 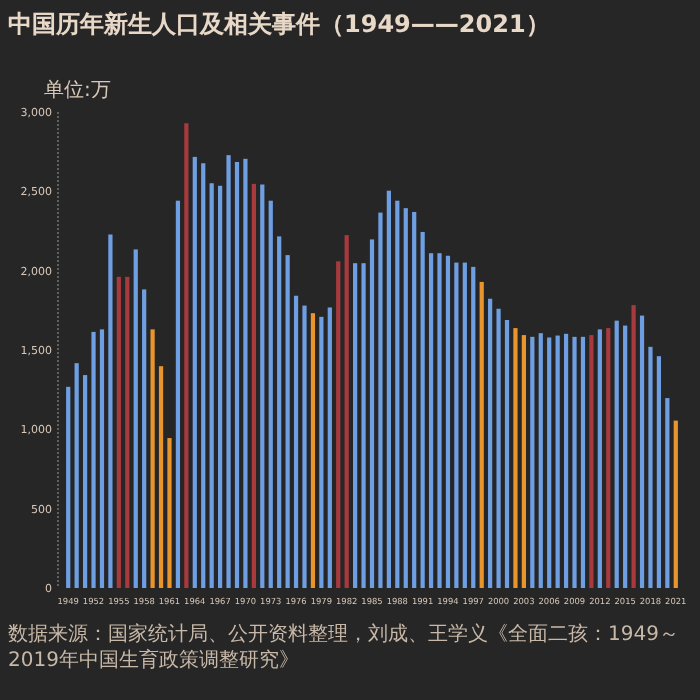 What do you see at coordinates (343, 647) in the screenshot?
I see `source-note: 数据来源：国家统计局、公开资料整理，刘成、王学义《全面二孩：1949～2019年中国生育政策调整研究》` at bounding box center [343, 647].